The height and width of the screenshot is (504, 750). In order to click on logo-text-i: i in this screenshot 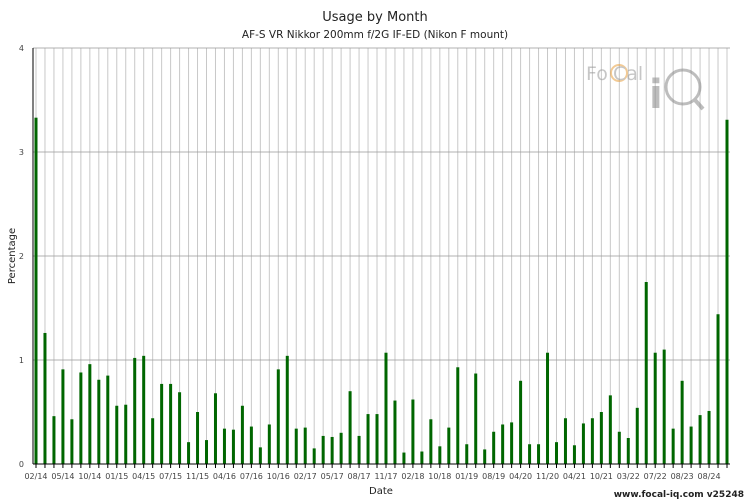, I will do `click(656, 95)`.